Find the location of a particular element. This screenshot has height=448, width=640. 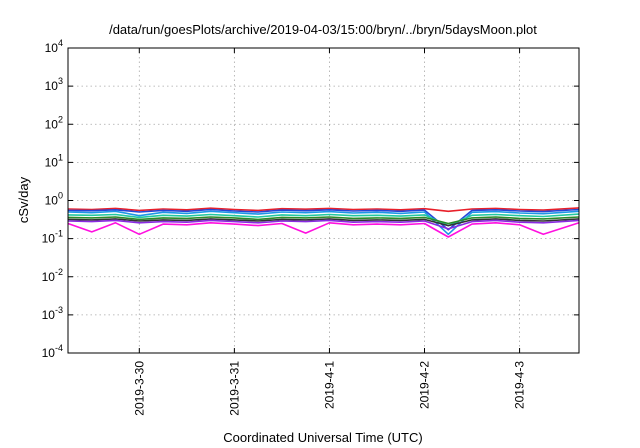

y-tick-label: 10⁰ is located at coordinates (54, 199).